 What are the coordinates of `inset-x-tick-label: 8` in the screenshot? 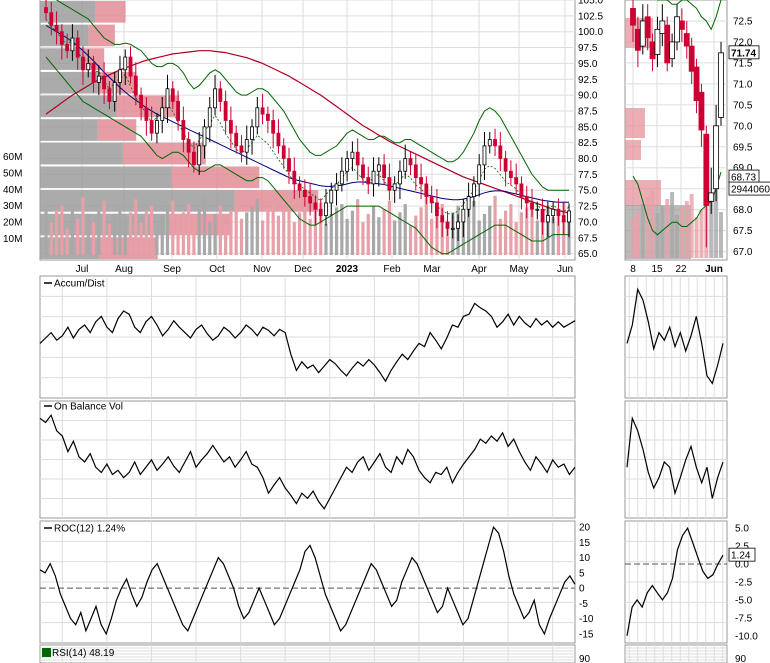 It's located at (633, 269).